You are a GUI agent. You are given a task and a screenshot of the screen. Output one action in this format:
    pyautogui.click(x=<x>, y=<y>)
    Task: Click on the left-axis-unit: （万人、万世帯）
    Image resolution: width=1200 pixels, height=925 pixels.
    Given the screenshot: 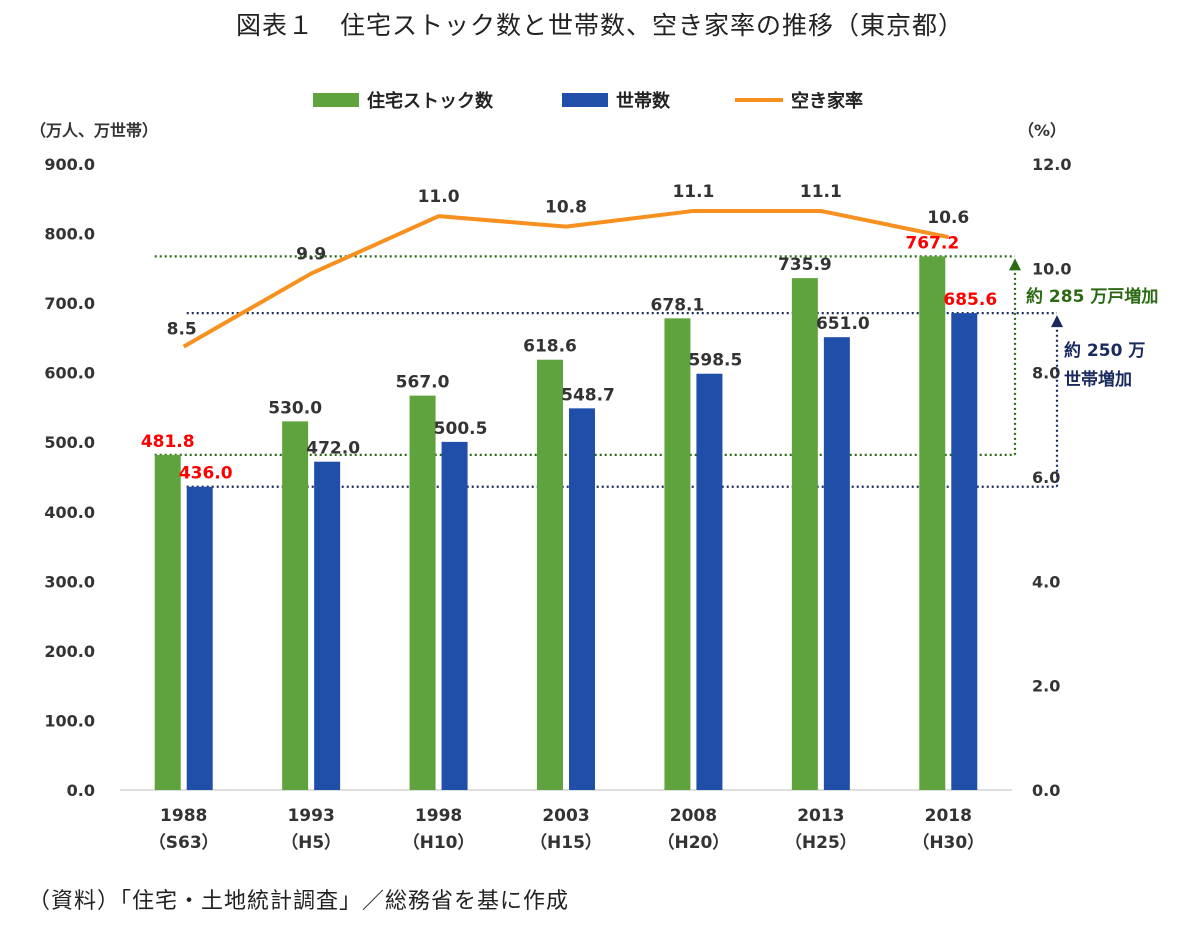 What is the action you would take?
    pyautogui.click(x=94, y=130)
    